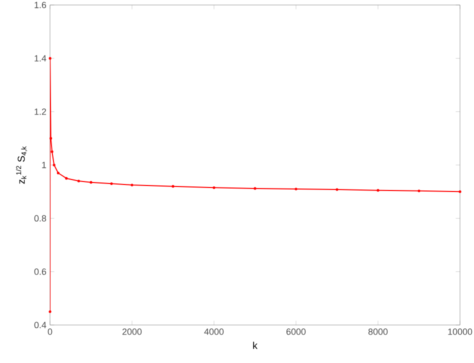 Image resolution: width=474 pixels, height=363 pixels. What do you see at coordinates (460, 331) in the screenshot?
I see `x-tick-label: 10000` at bounding box center [460, 331].